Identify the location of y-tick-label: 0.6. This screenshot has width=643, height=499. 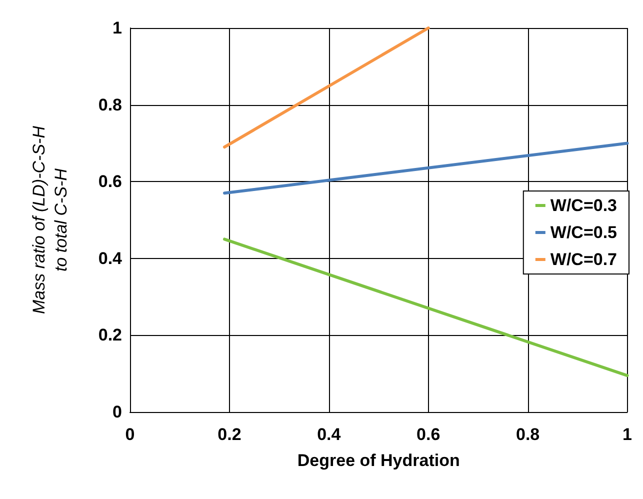
(110, 182).